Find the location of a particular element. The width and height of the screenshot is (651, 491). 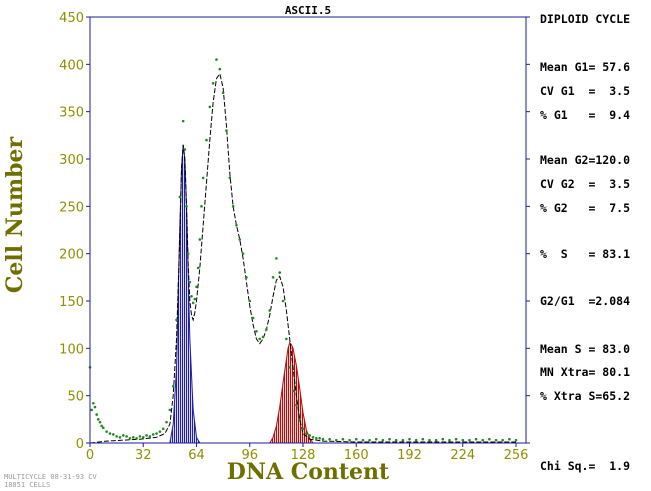

stat-mean-g1: Mean G1= 57.6 is located at coordinates (585, 67).